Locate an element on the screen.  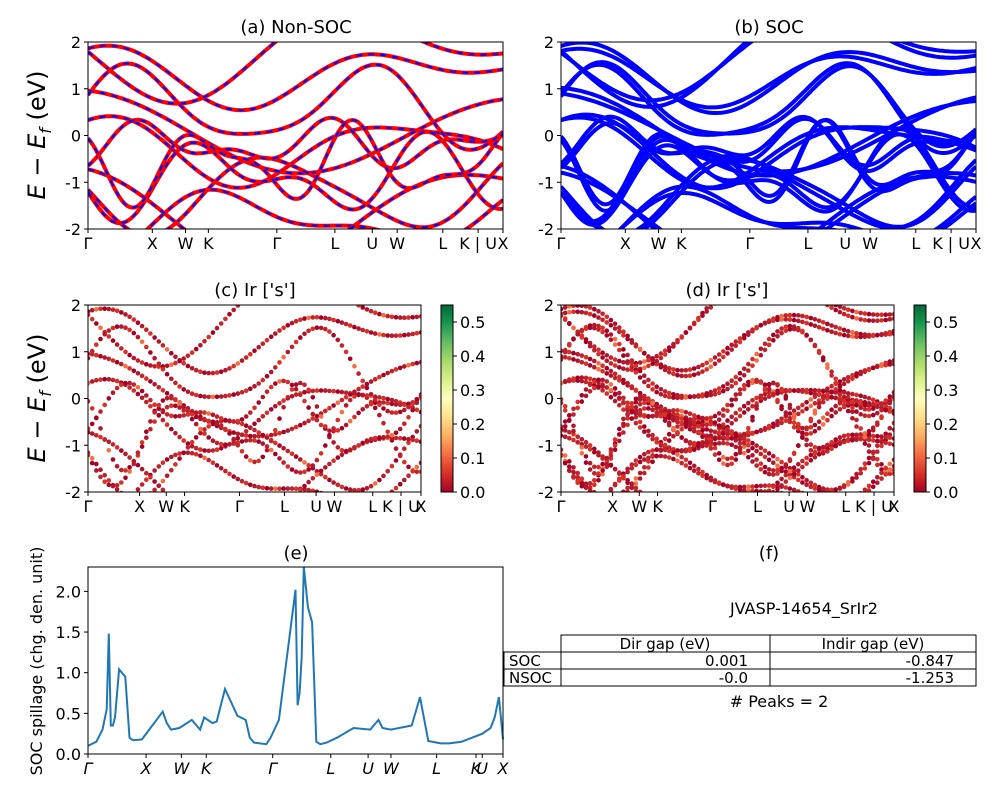
panel-c-points is located at coordinates (254, 398).